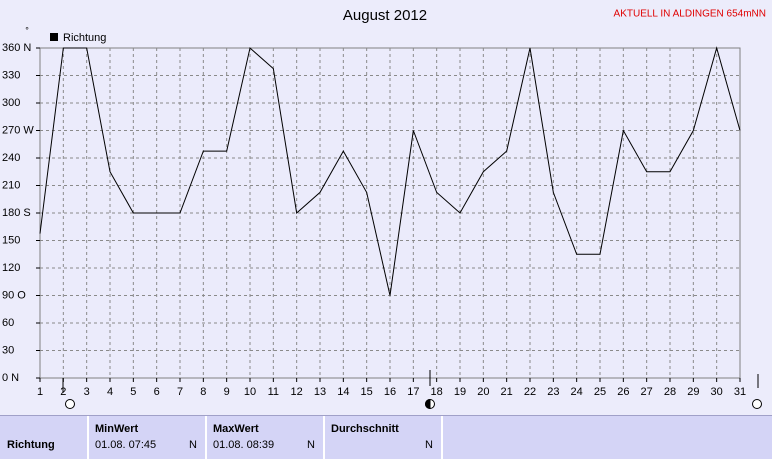 The width and height of the screenshot is (772, 459). I want to click on x-tick-label: 26, so click(623, 392).